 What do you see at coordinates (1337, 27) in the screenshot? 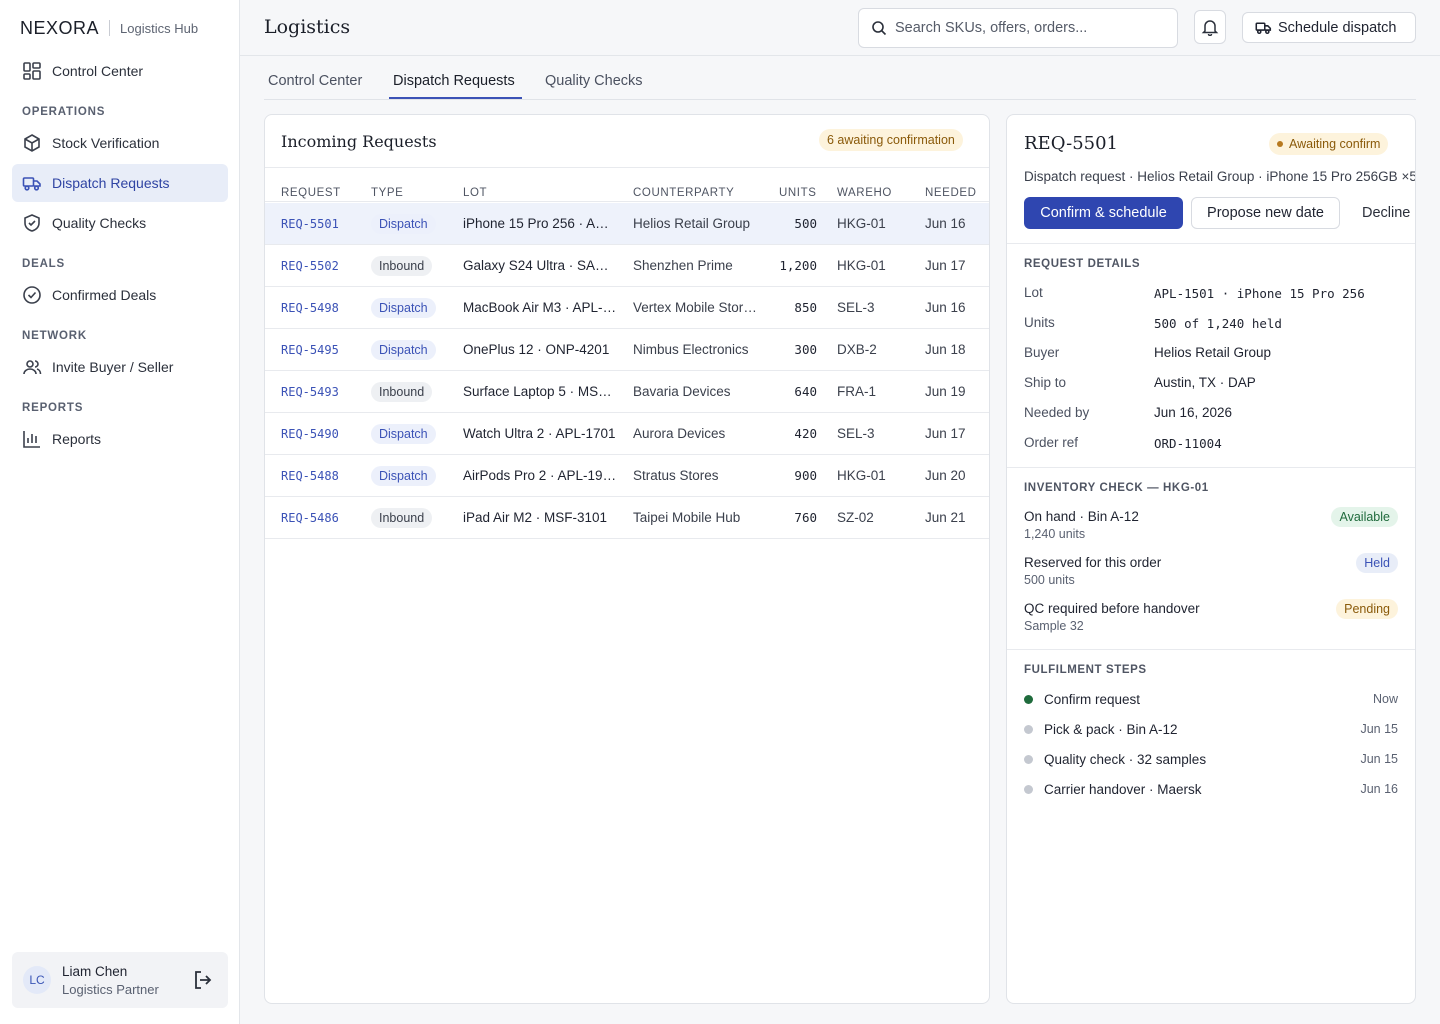
I see `schedule-dispatch-label: Schedule dispatch` at bounding box center [1337, 27].